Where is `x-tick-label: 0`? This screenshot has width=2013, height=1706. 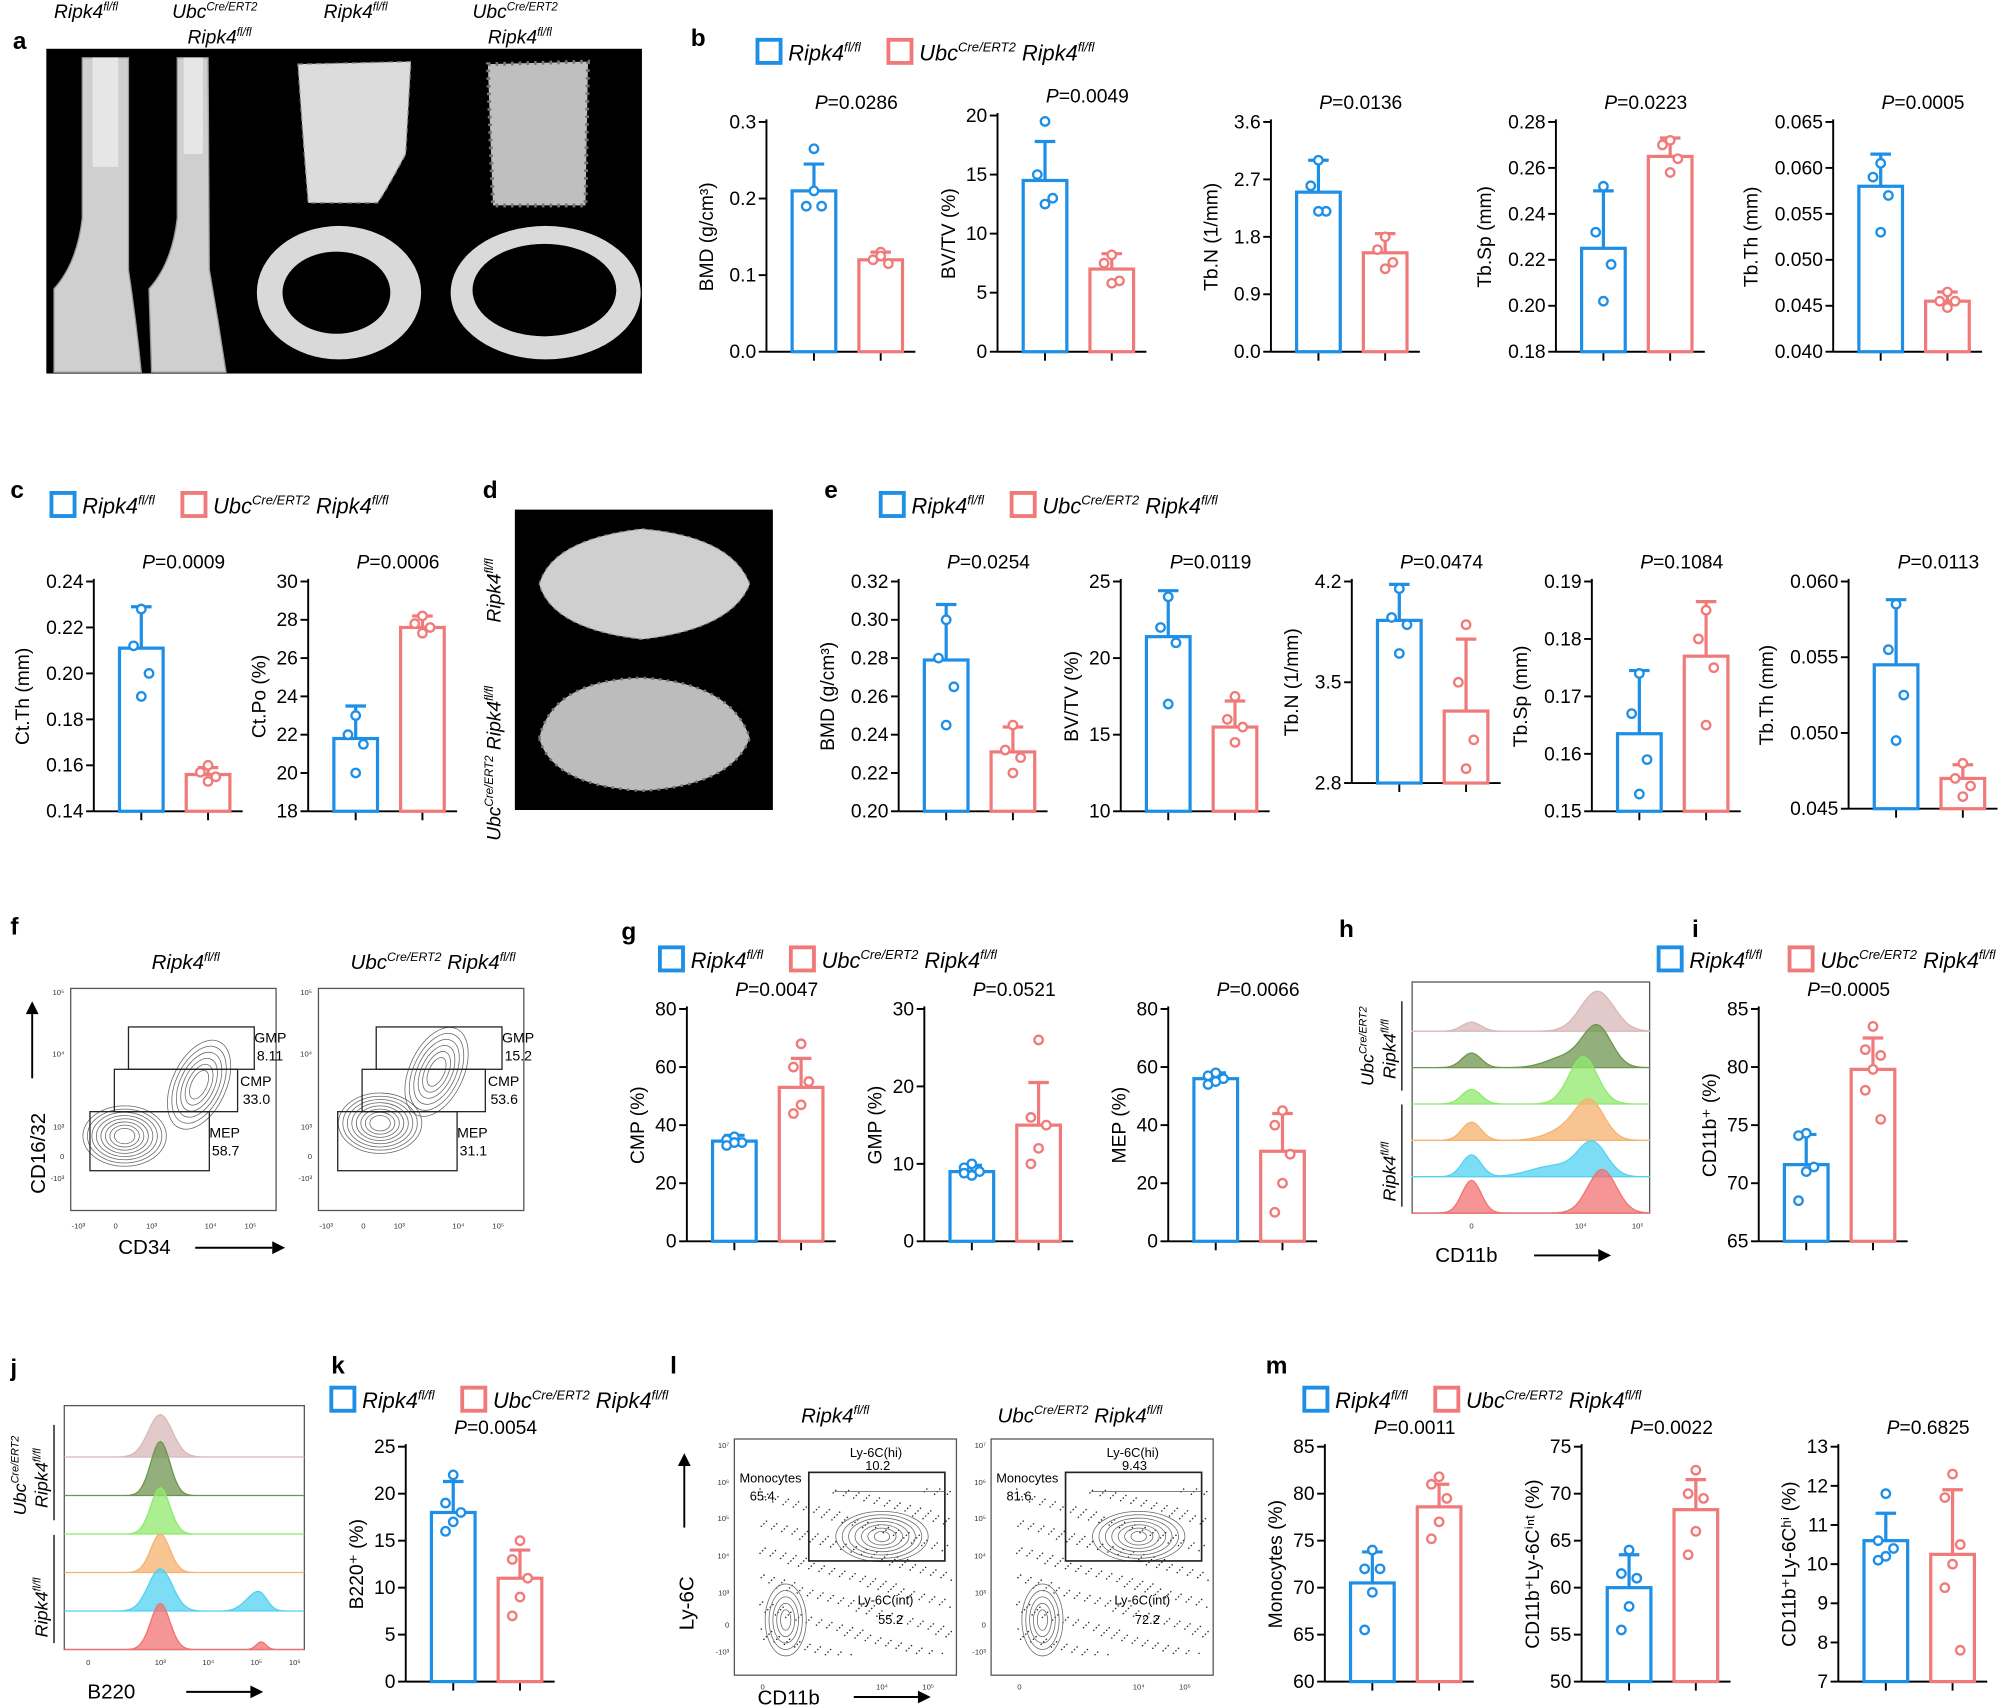
x-tick-label: 0 is located at coordinates (363, 1225).